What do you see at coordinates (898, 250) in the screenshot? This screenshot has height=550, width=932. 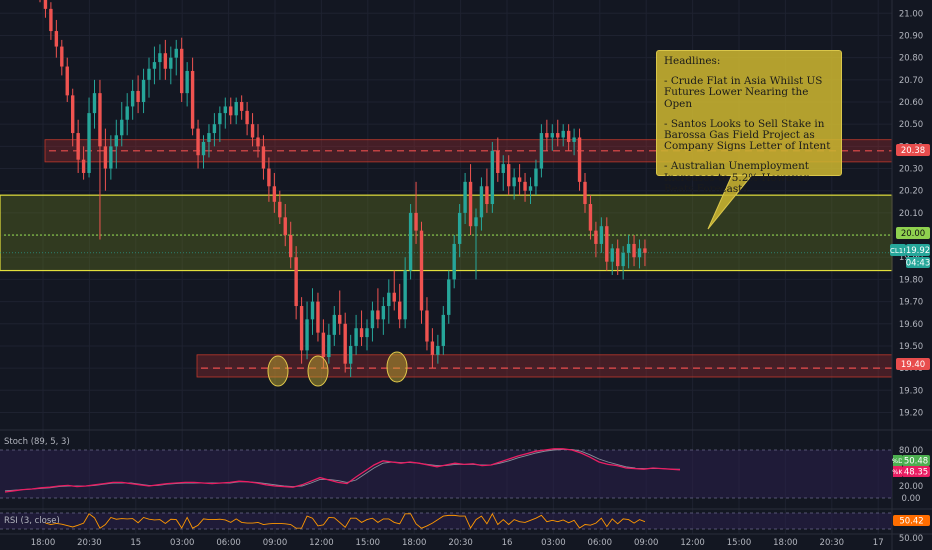 I see `symbol-tag` at bounding box center [898, 250].